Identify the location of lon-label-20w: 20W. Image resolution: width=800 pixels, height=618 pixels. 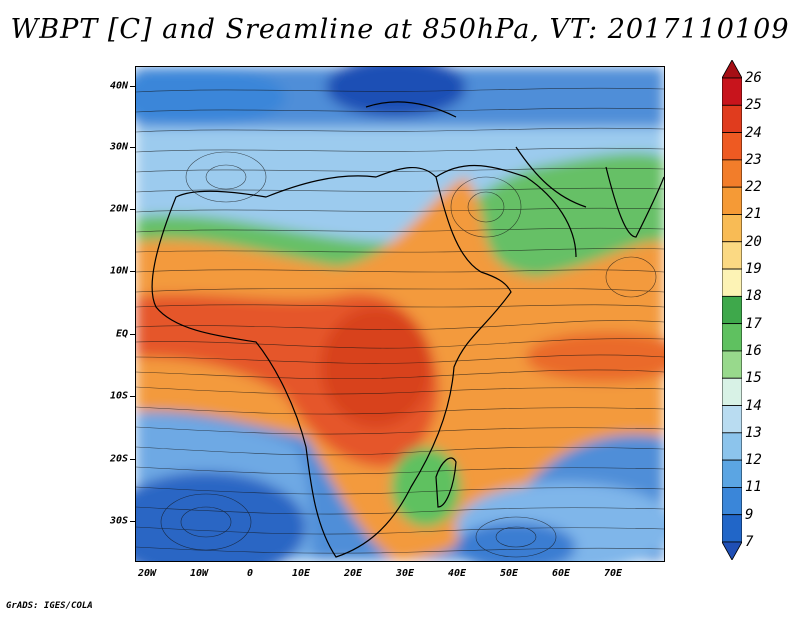
(147, 573).